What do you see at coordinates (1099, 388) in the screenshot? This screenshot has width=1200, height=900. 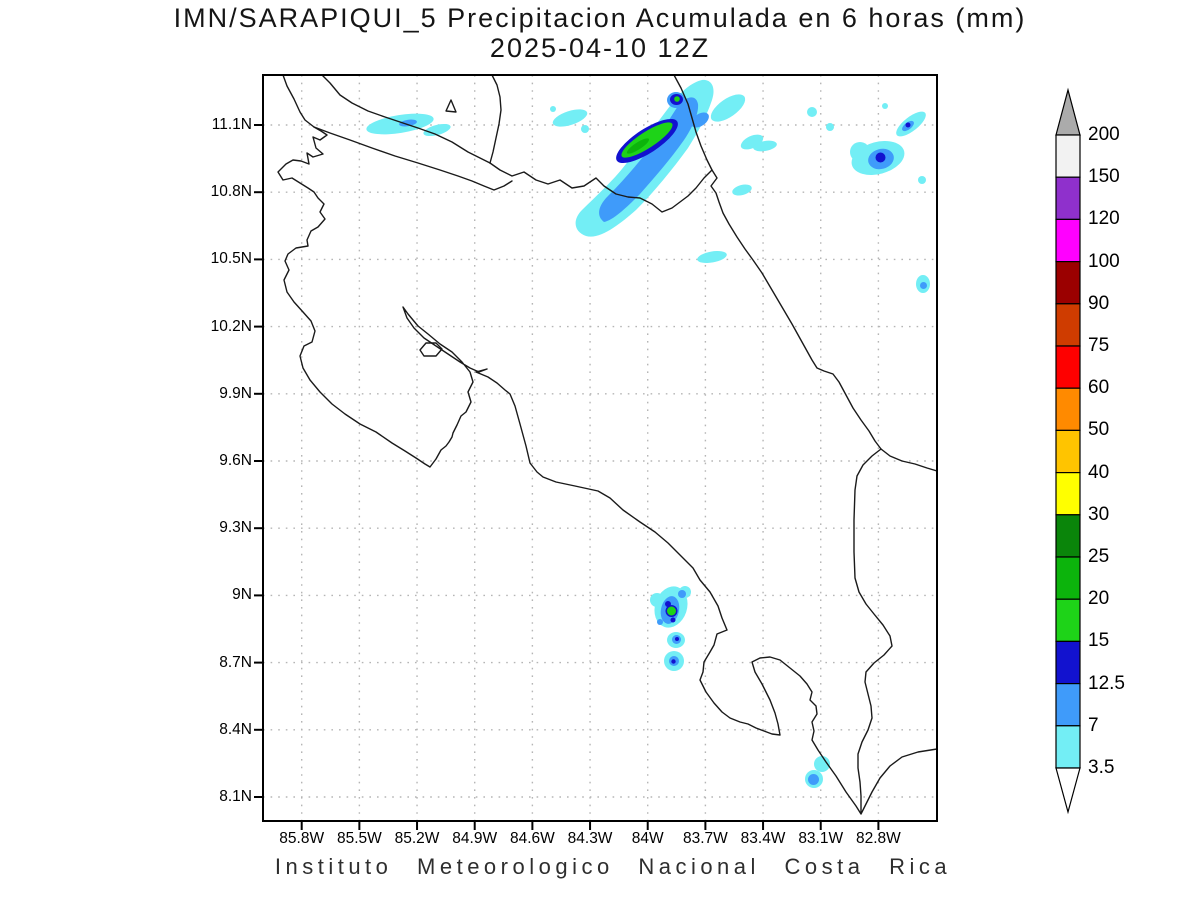 I see `colorbar-level-label: 60` at bounding box center [1099, 388].